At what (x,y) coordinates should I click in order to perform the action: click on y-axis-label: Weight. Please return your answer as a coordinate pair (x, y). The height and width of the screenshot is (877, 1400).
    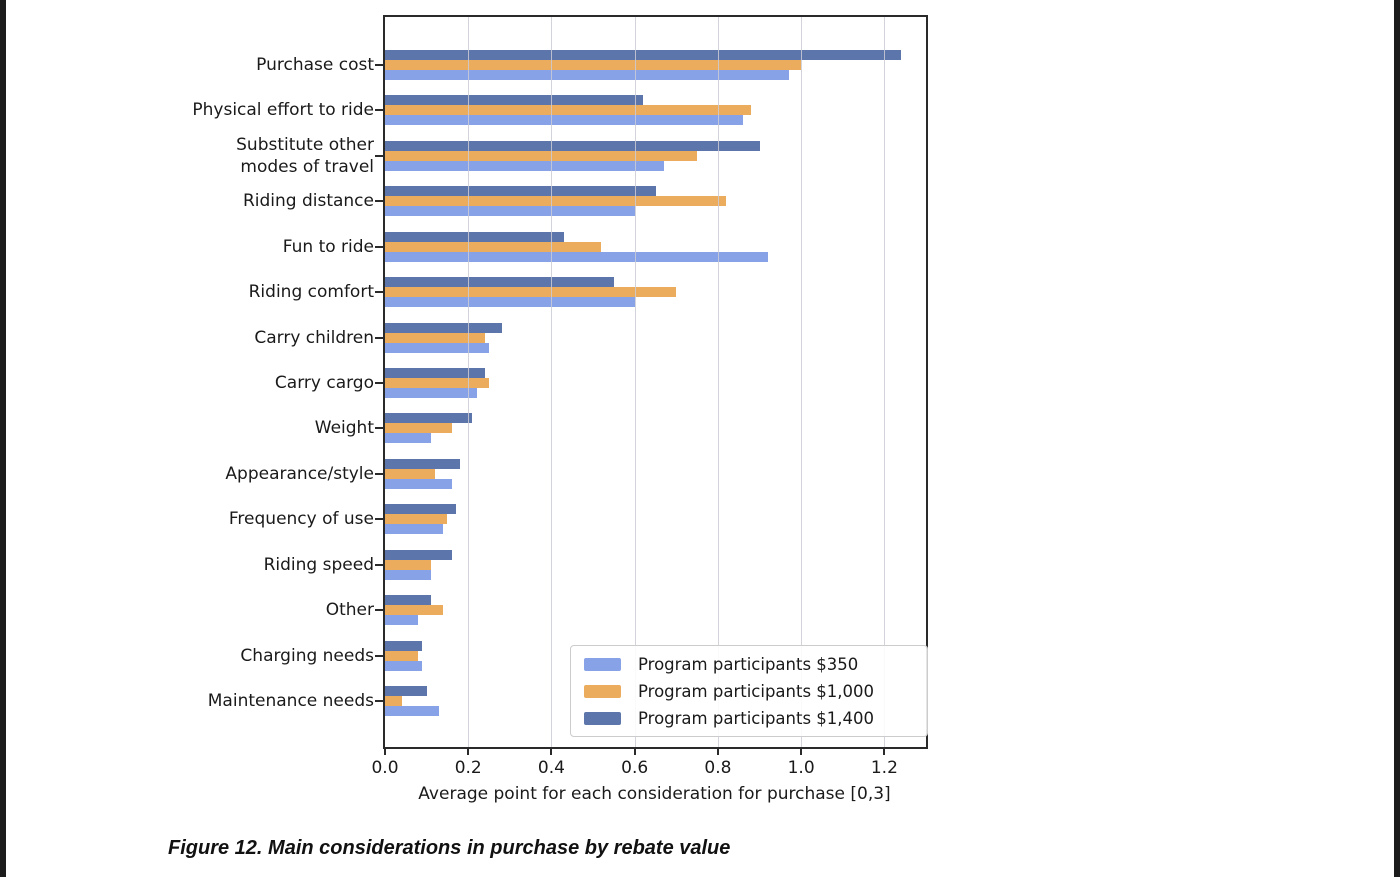
    Looking at the image, I should click on (344, 428).